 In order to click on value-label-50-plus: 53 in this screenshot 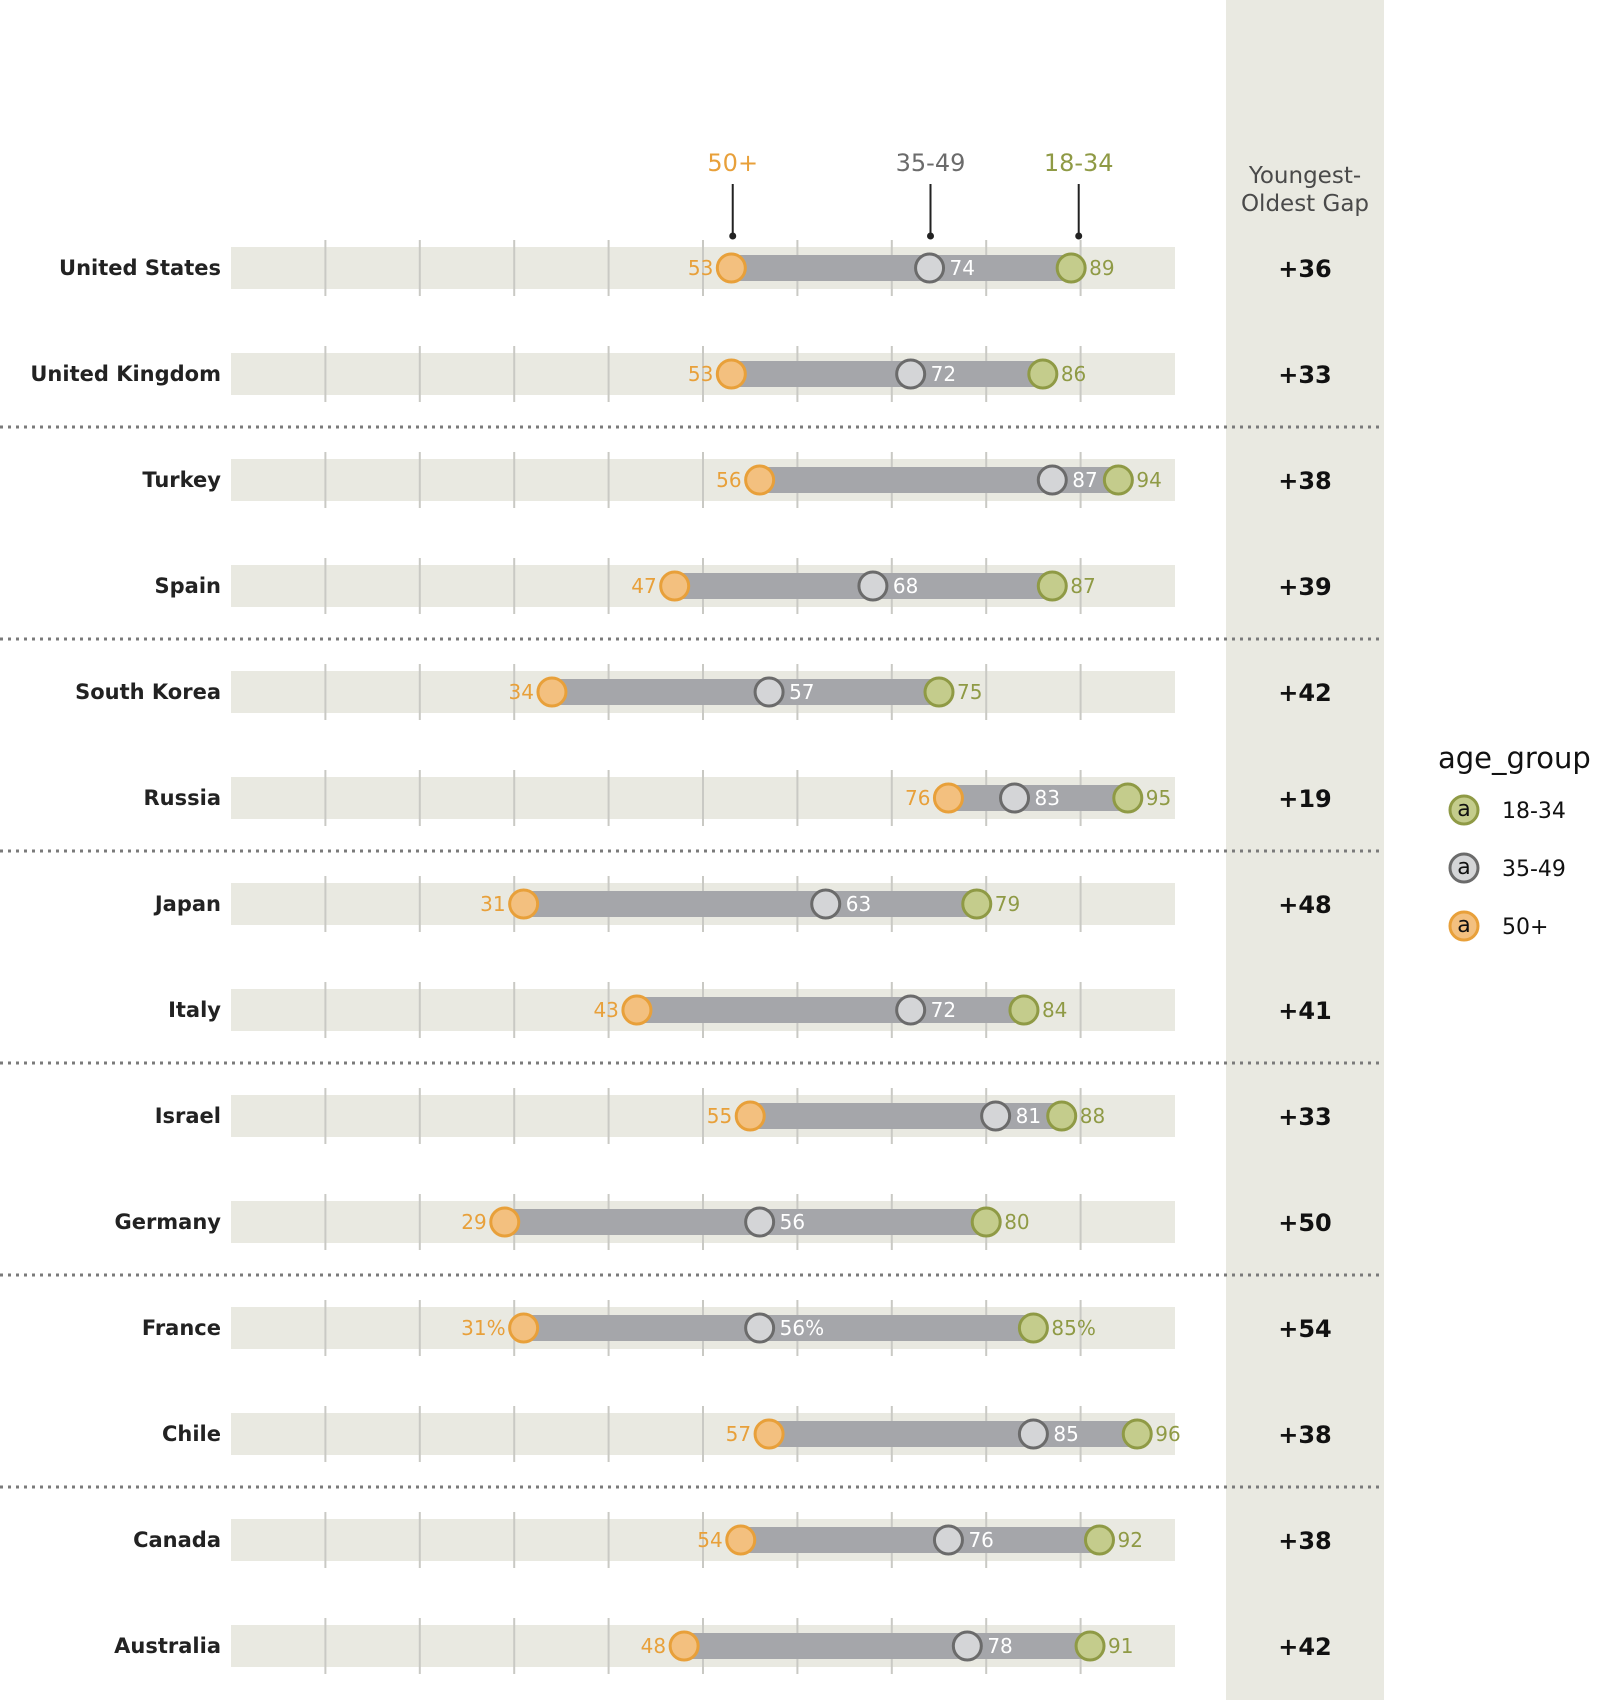, I will do `click(700, 268)`.